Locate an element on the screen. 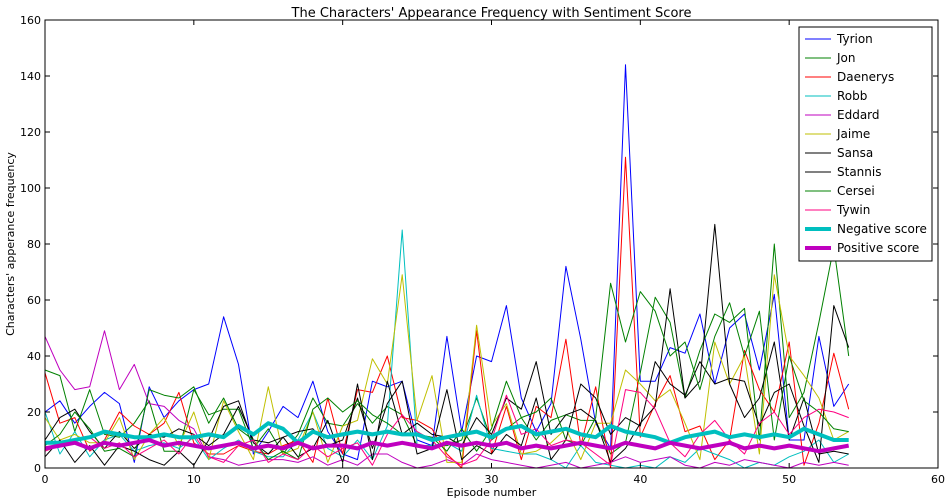 The image size is (951, 504). legend-label: Jon is located at coordinates (846, 58).